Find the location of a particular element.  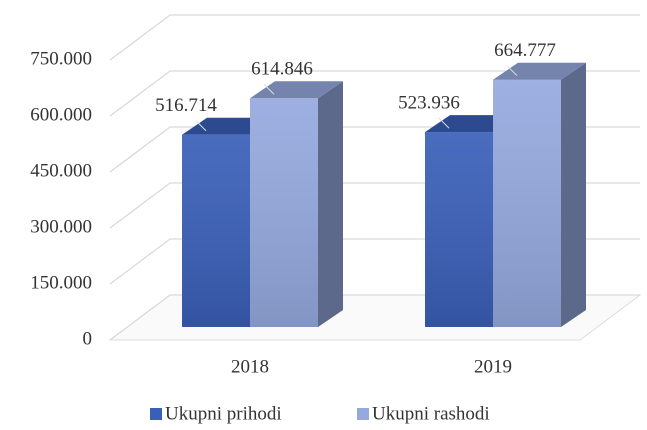

legend-label: Ukupni prihodi is located at coordinates (223, 413).